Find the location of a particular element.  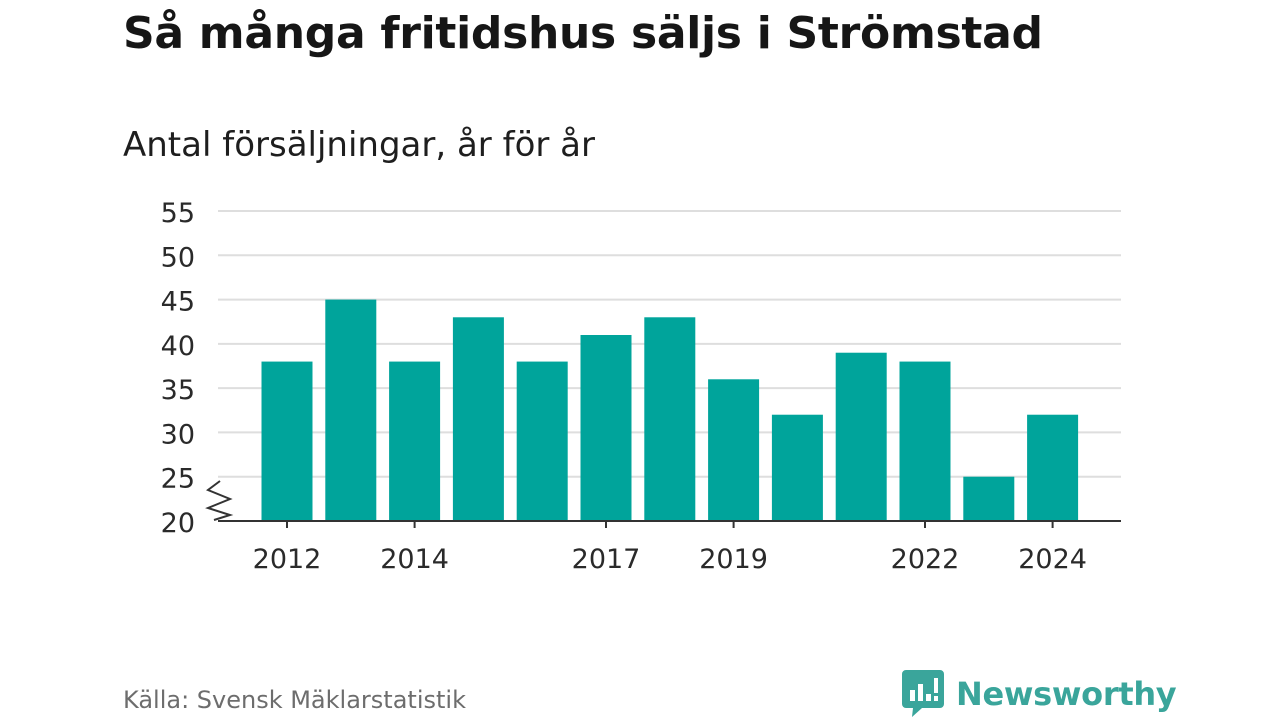

source-note: Källa: Svensk Mäklarstatistik is located at coordinates (294, 700).